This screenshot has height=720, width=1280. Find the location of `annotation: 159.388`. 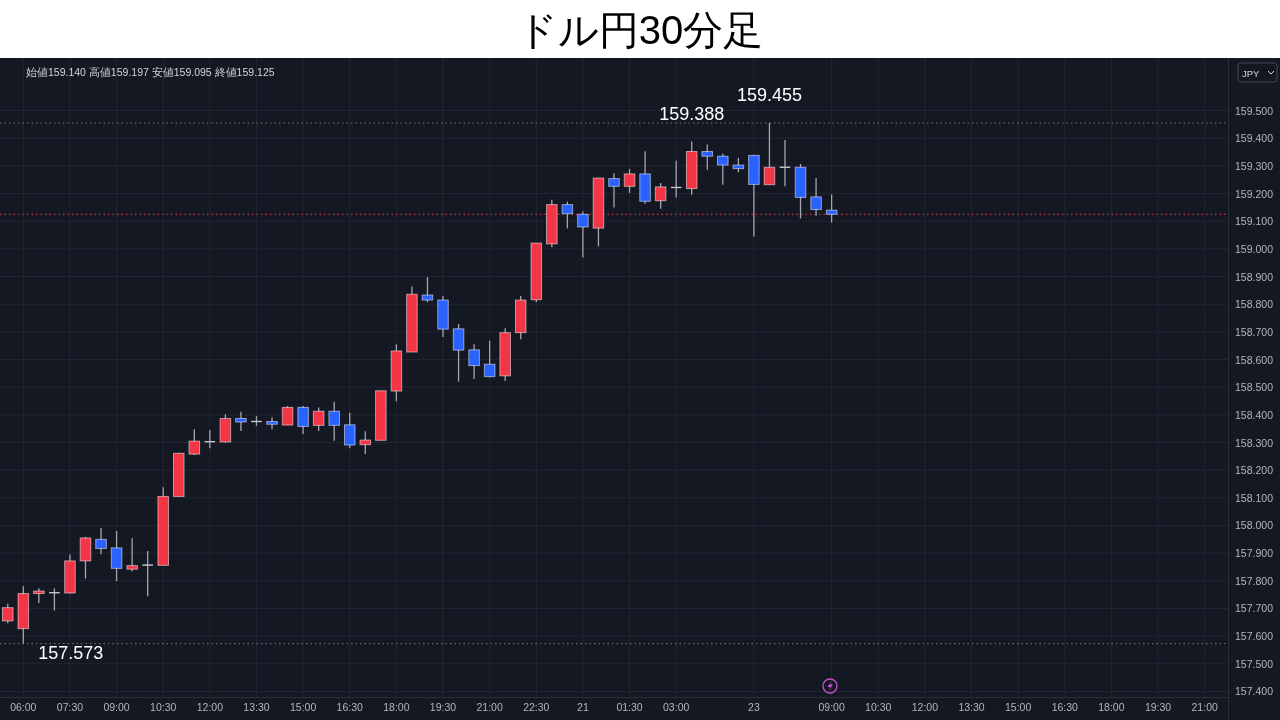

annotation: 159.388 is located at coordinates (692, 113).